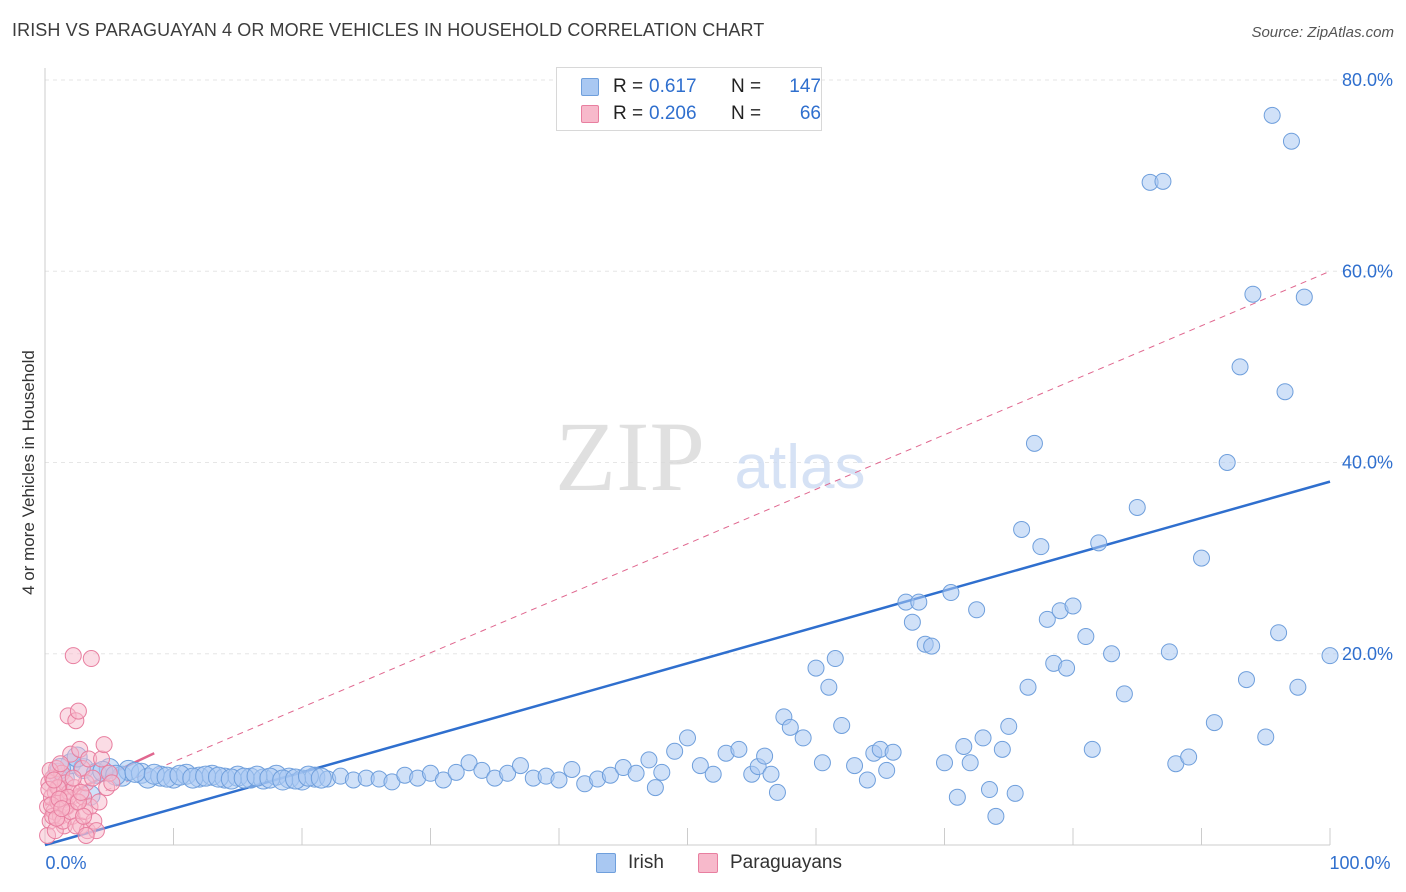 The height and width of the screenshot is (892, 1406). What do you see at coordinates (701, 87) in the screenshot?
I see `legend-row-irish: R = 0.617 N = 147` at bounding box center [701, 87].